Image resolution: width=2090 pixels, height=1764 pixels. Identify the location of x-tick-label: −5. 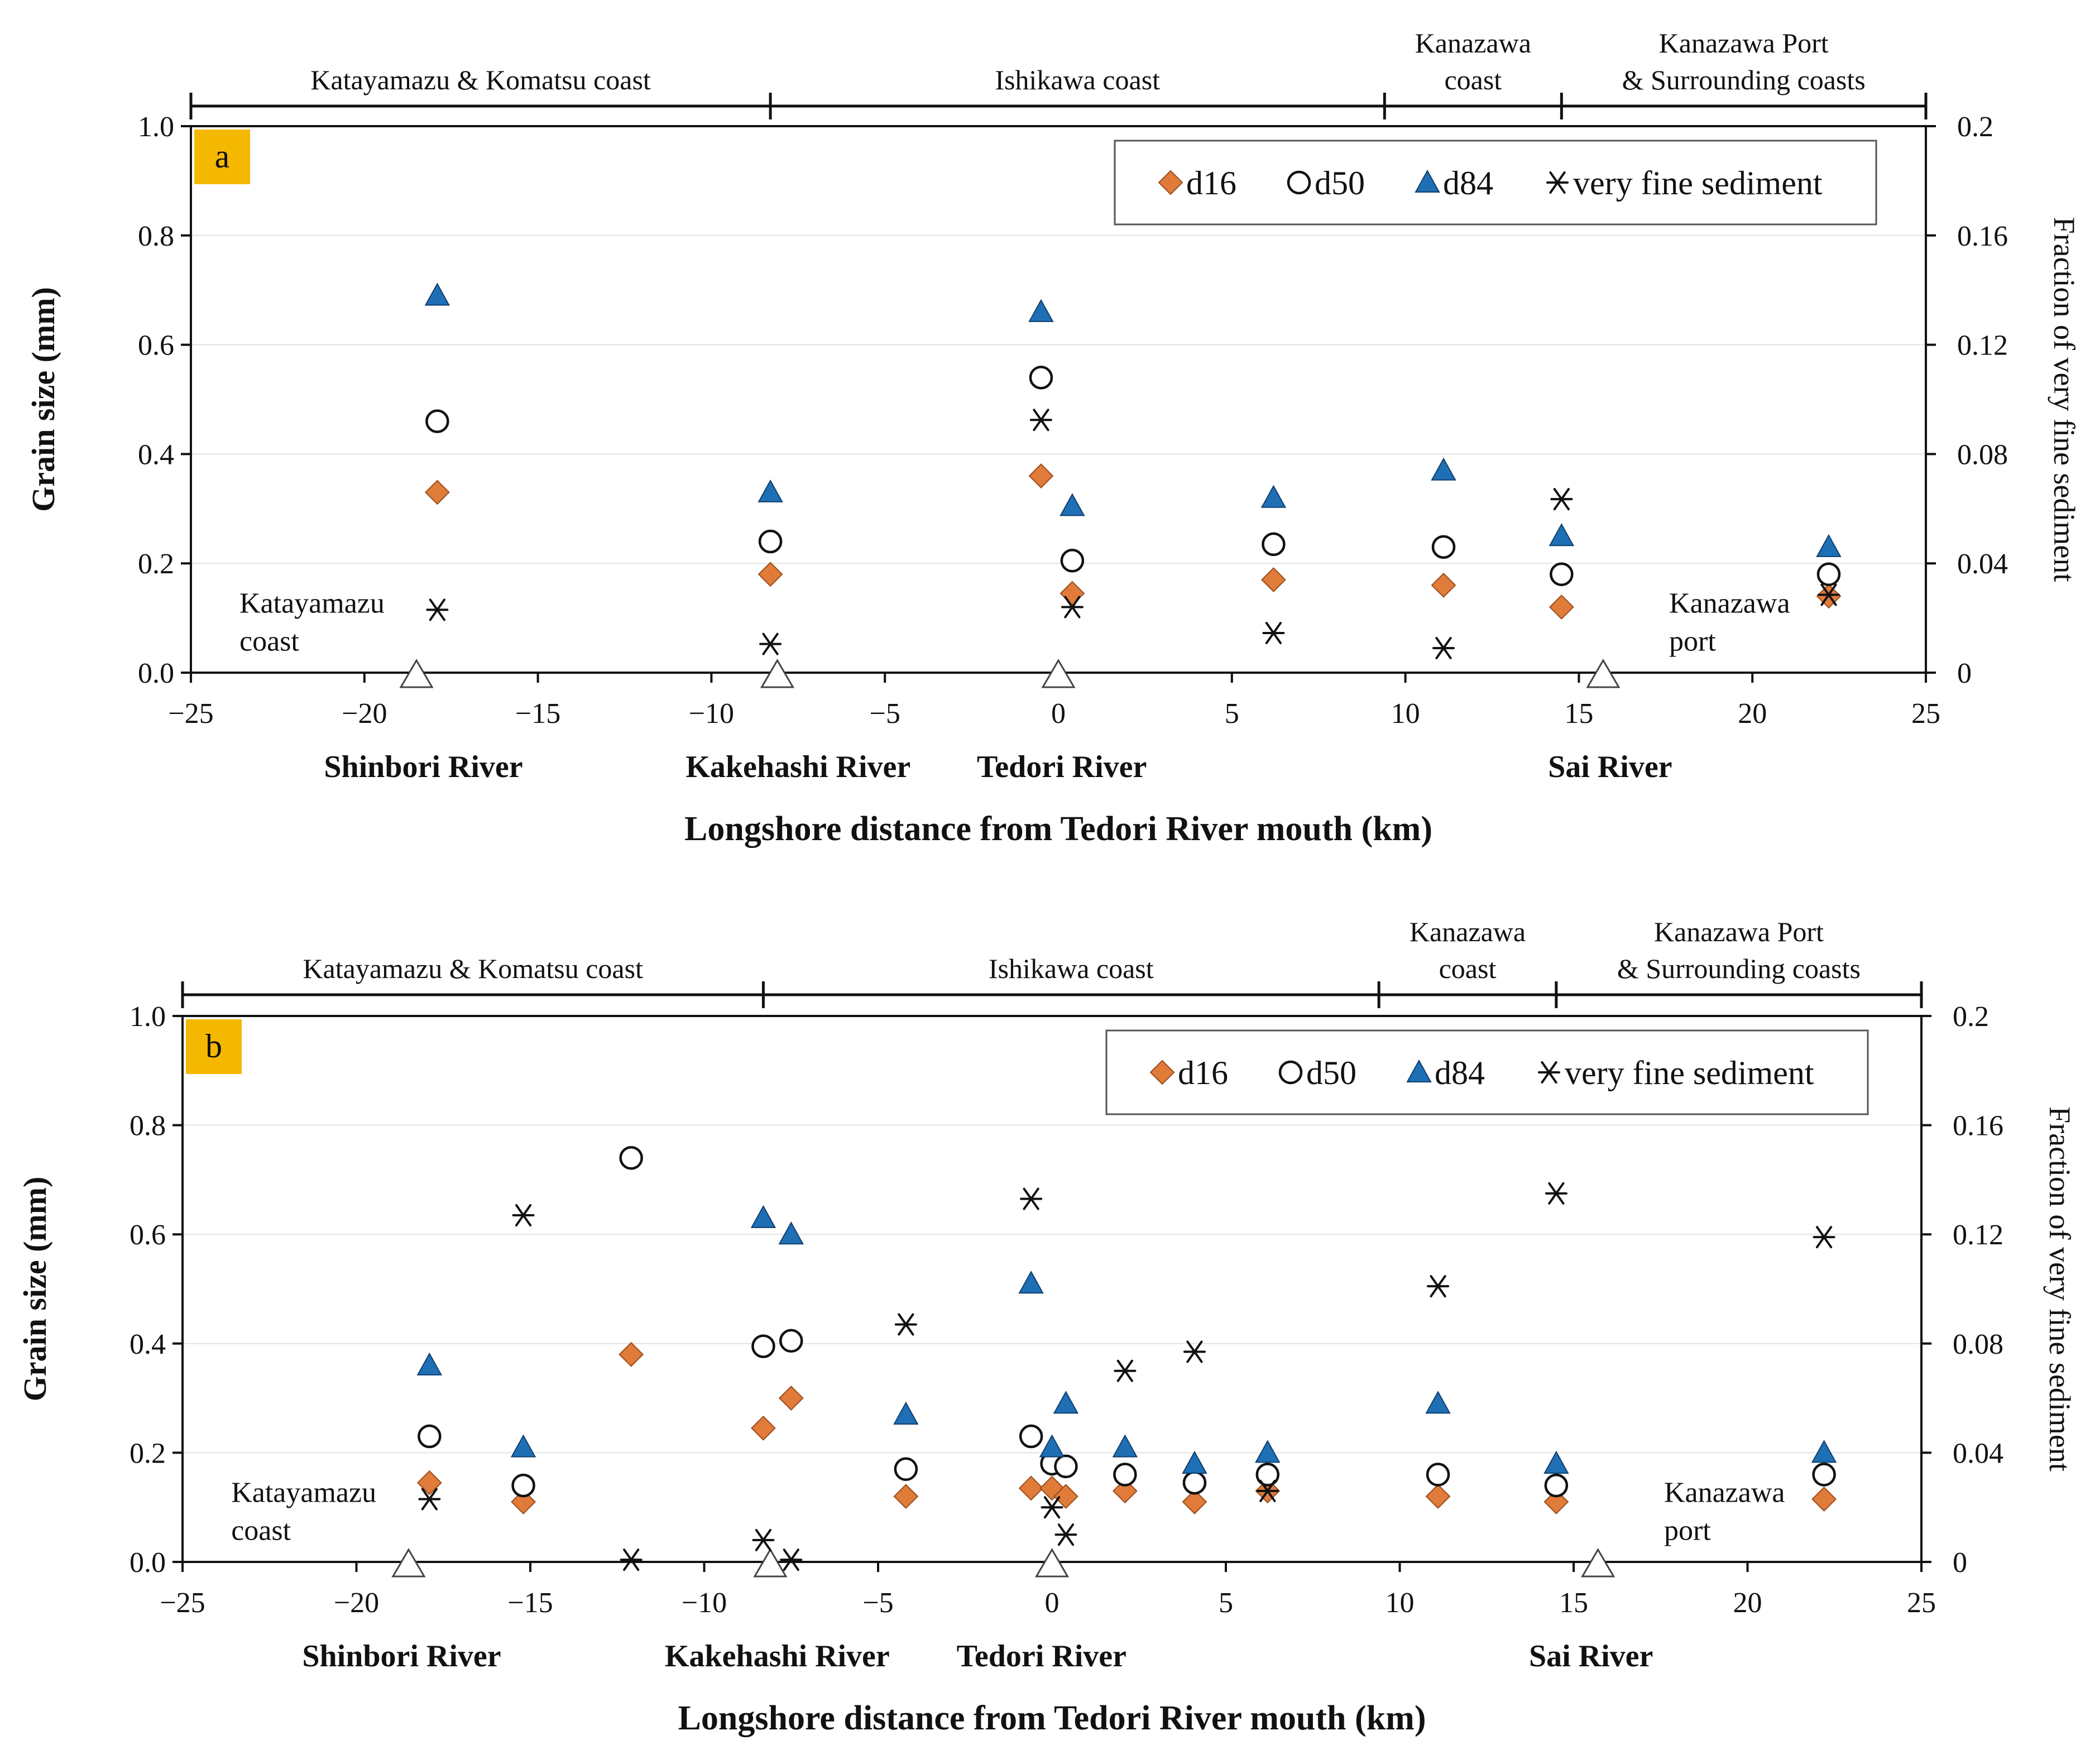
(877, 1603).